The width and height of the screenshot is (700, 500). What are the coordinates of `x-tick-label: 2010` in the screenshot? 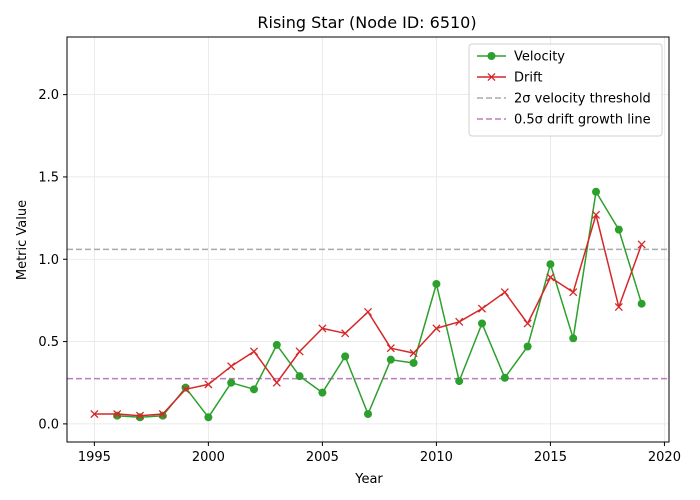 It's located at (436, 457).